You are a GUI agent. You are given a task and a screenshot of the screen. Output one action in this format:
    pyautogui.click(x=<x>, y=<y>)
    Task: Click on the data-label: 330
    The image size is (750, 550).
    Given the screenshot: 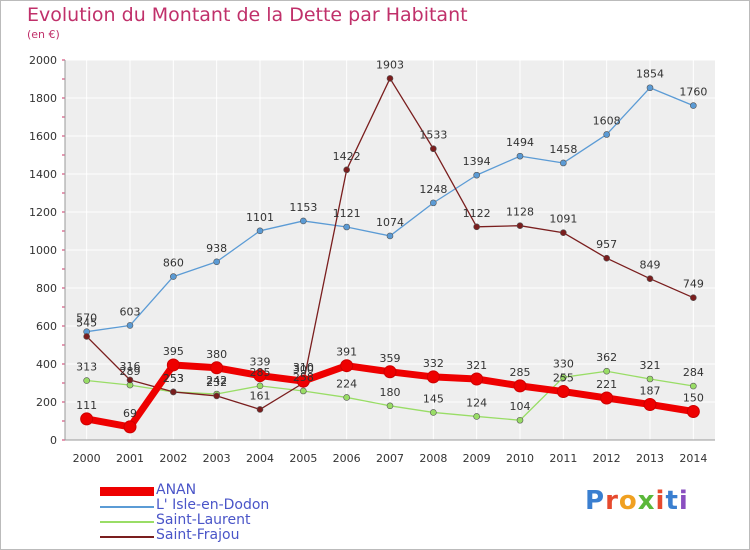 What is the action you would take?
    pyautogui.click(x=563, y=363)
    